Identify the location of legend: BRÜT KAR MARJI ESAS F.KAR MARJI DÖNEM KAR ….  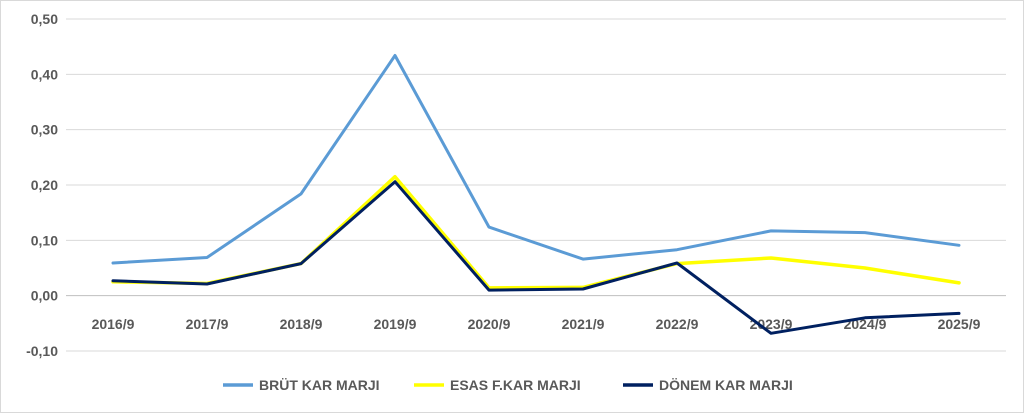
(508, 385).